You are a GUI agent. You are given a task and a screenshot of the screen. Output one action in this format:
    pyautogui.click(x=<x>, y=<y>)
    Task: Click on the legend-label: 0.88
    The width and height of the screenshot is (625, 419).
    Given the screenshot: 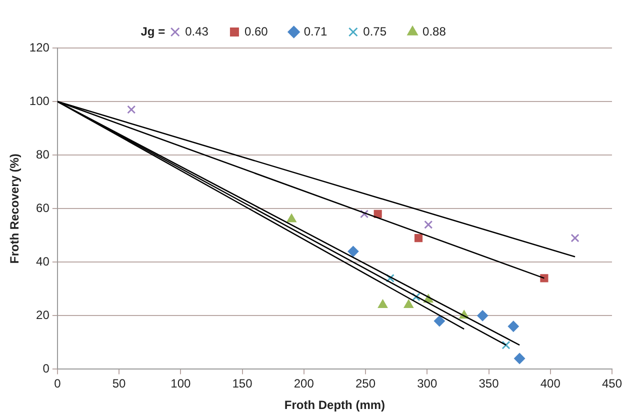 What is the action you would take?
    pyautogui.click(x=434, y=31)
    